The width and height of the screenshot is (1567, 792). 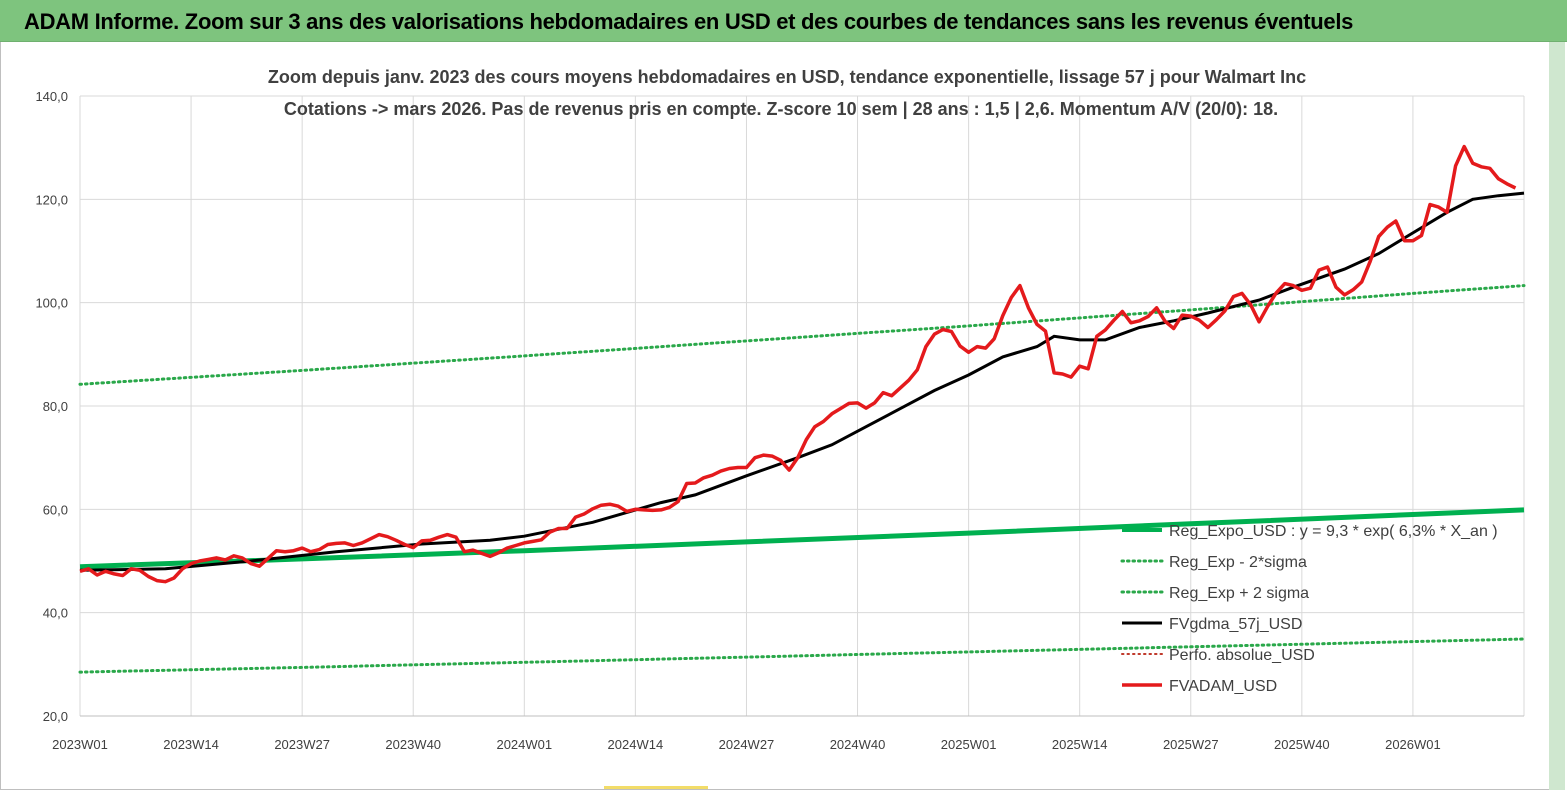 What do you see at coordinates (636, 744) in the screenshot?
I see `x-tick-label: 2024W14` at bounding box center [636, 744].